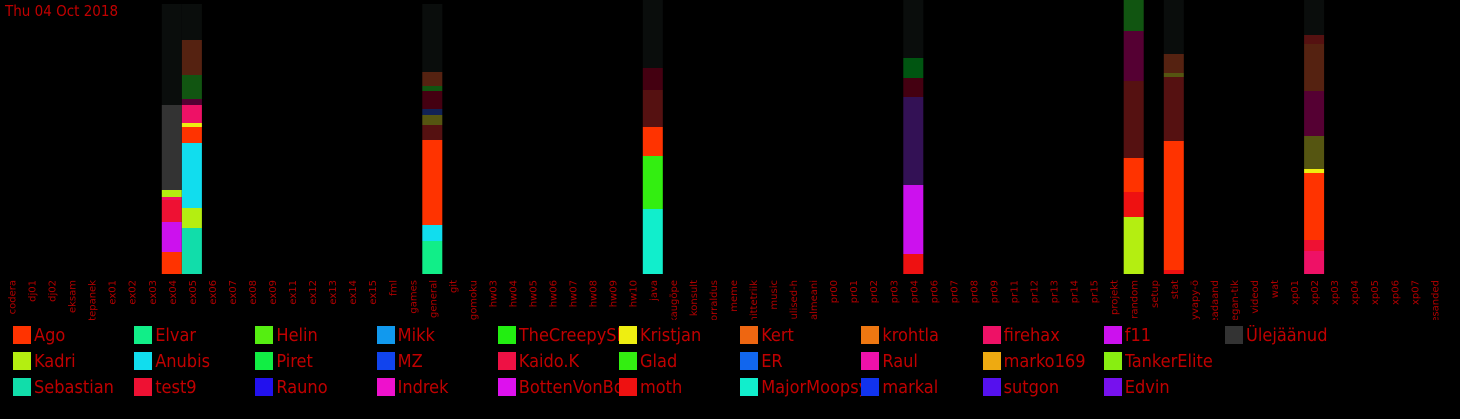  Describe the element at coordinates (293, 292) in the screenshot. I see `x-tick-label: ex11` at that location.